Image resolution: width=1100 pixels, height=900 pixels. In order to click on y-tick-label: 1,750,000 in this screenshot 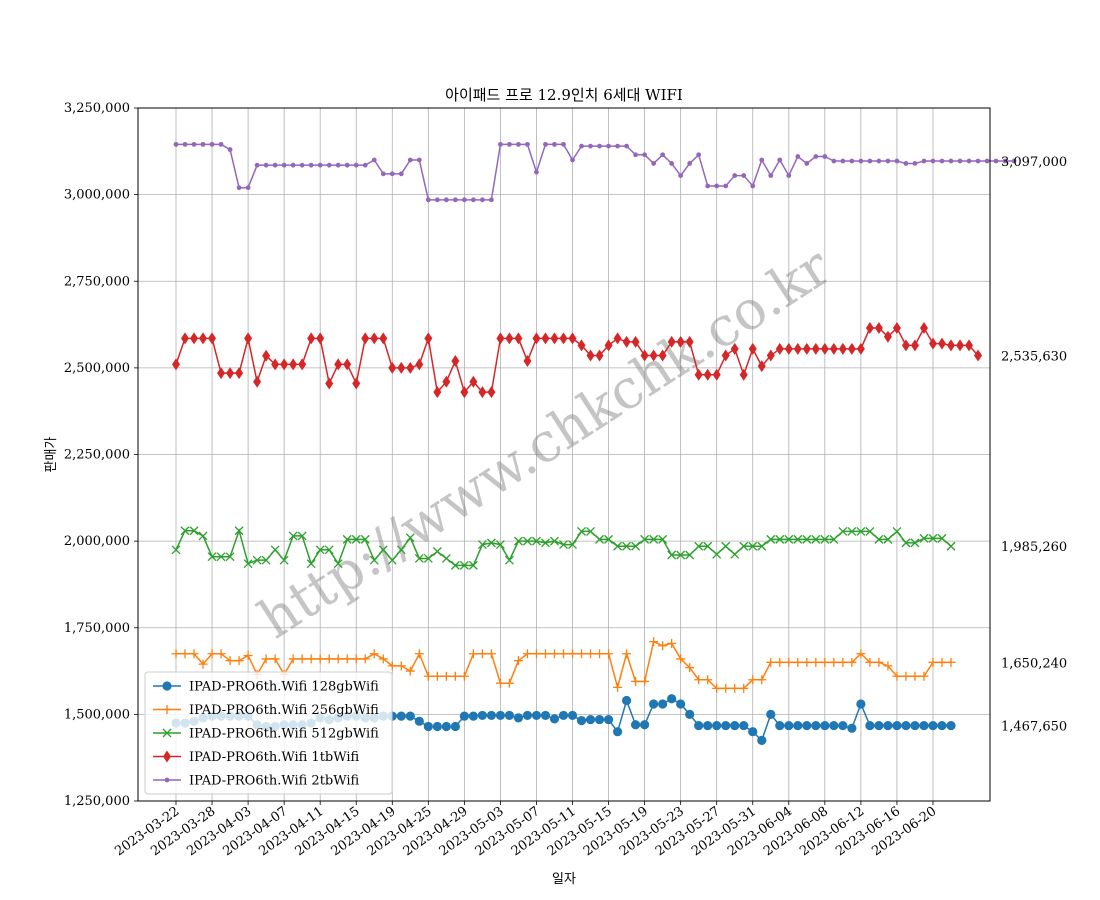, I will do `click(97, 628)`.